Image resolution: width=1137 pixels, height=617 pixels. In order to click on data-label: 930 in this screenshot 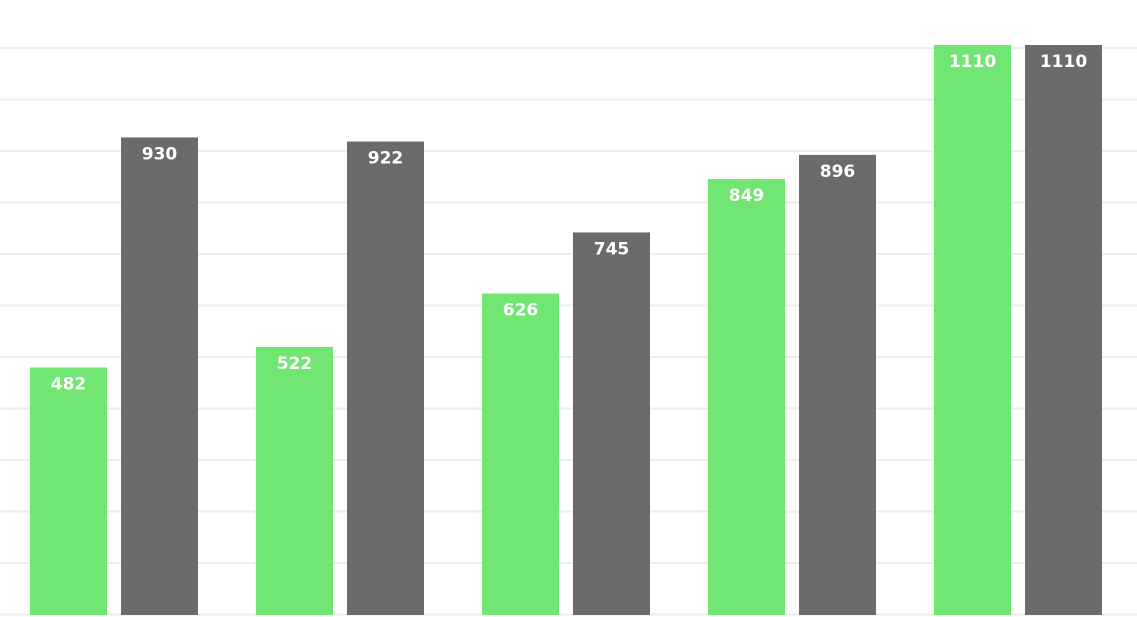, I will do `click(160, 154)`.